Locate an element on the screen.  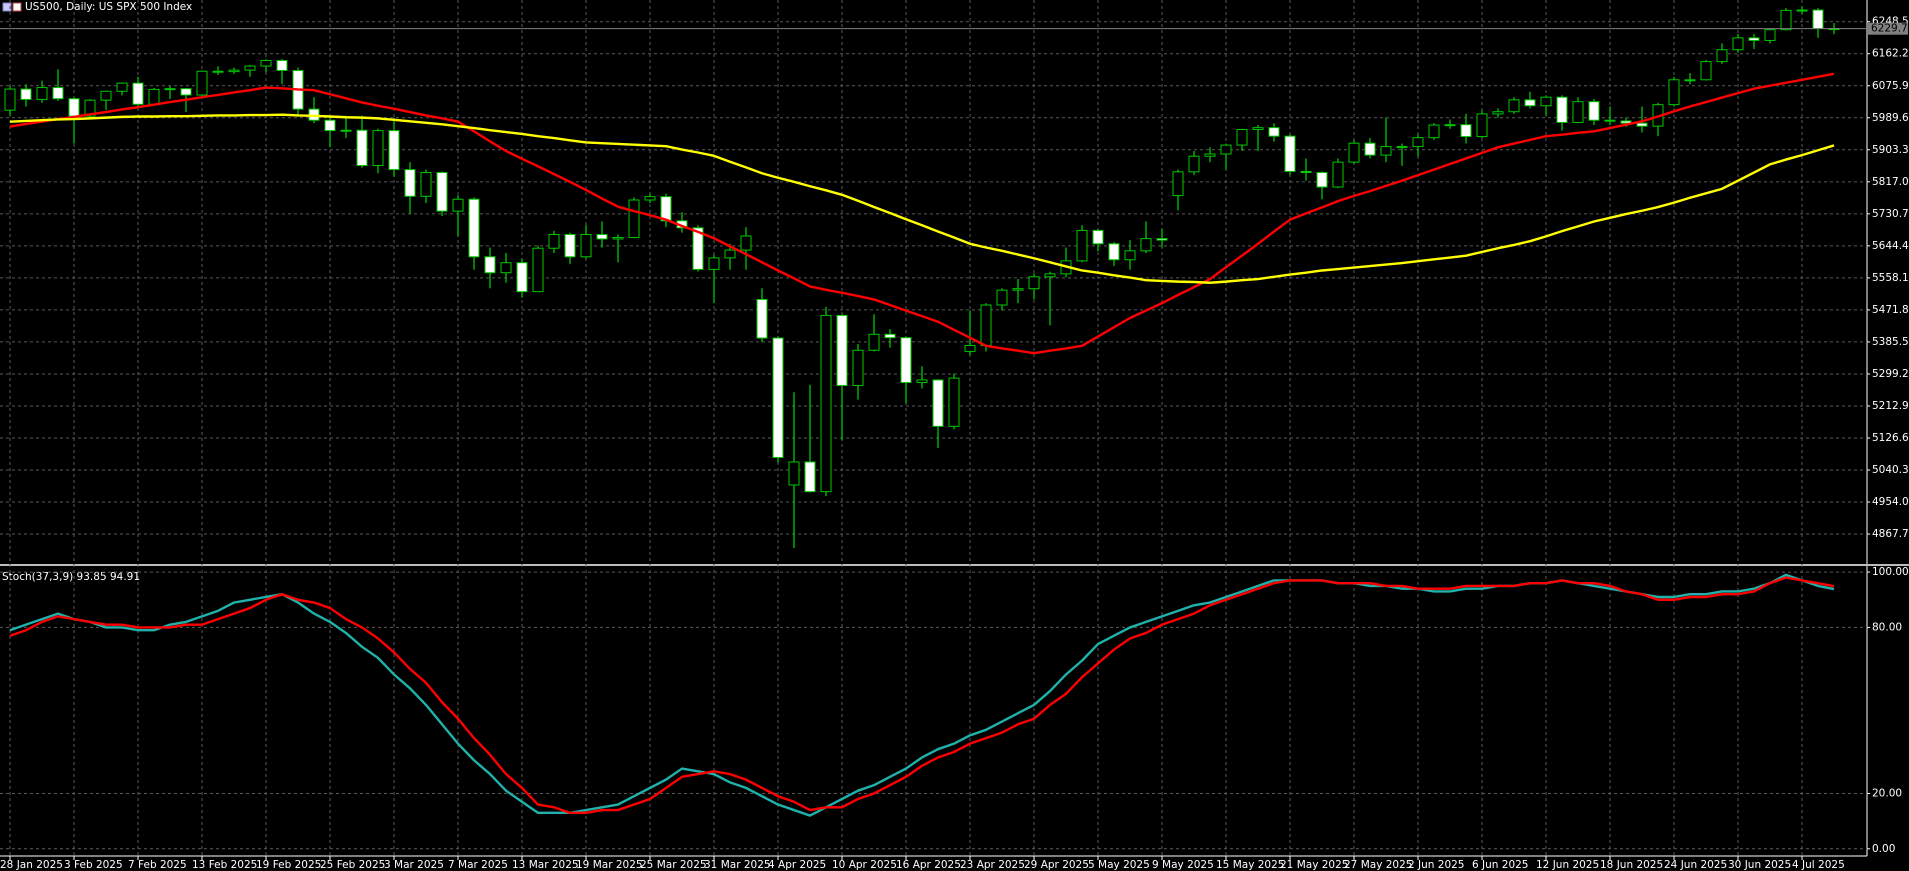
x-tick-label: 4 Apr 2025 is located at coordinates (797, 865).